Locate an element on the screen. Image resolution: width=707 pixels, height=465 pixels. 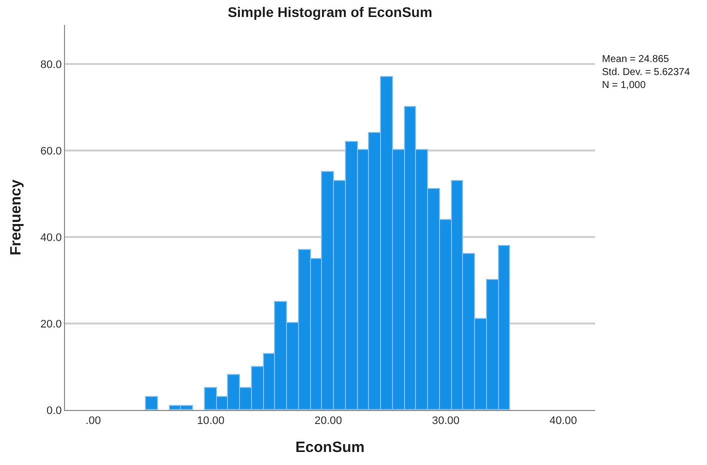
x-tick-label: 20.00 is located at coordinates (328, 421).